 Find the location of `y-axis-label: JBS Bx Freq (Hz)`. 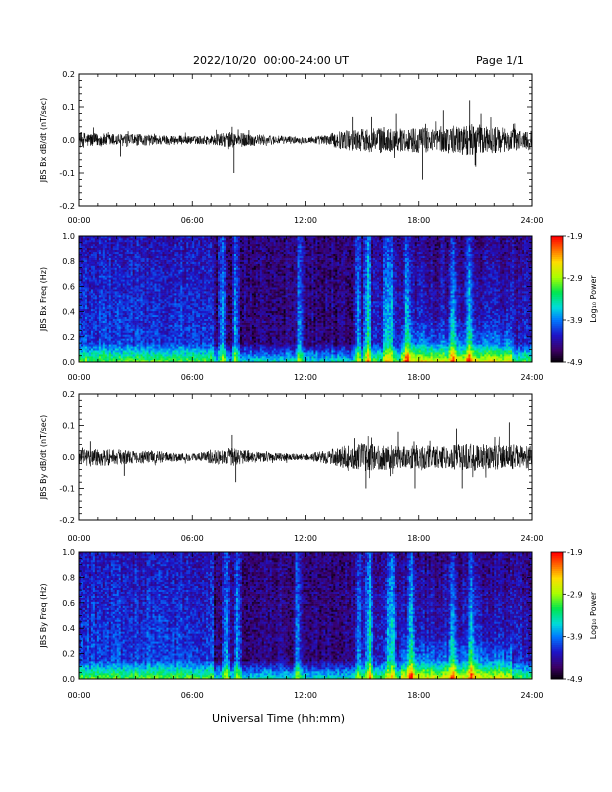

y-axis-label: JBS Bx Freq (Hz) is located at coordinates (43, 299).